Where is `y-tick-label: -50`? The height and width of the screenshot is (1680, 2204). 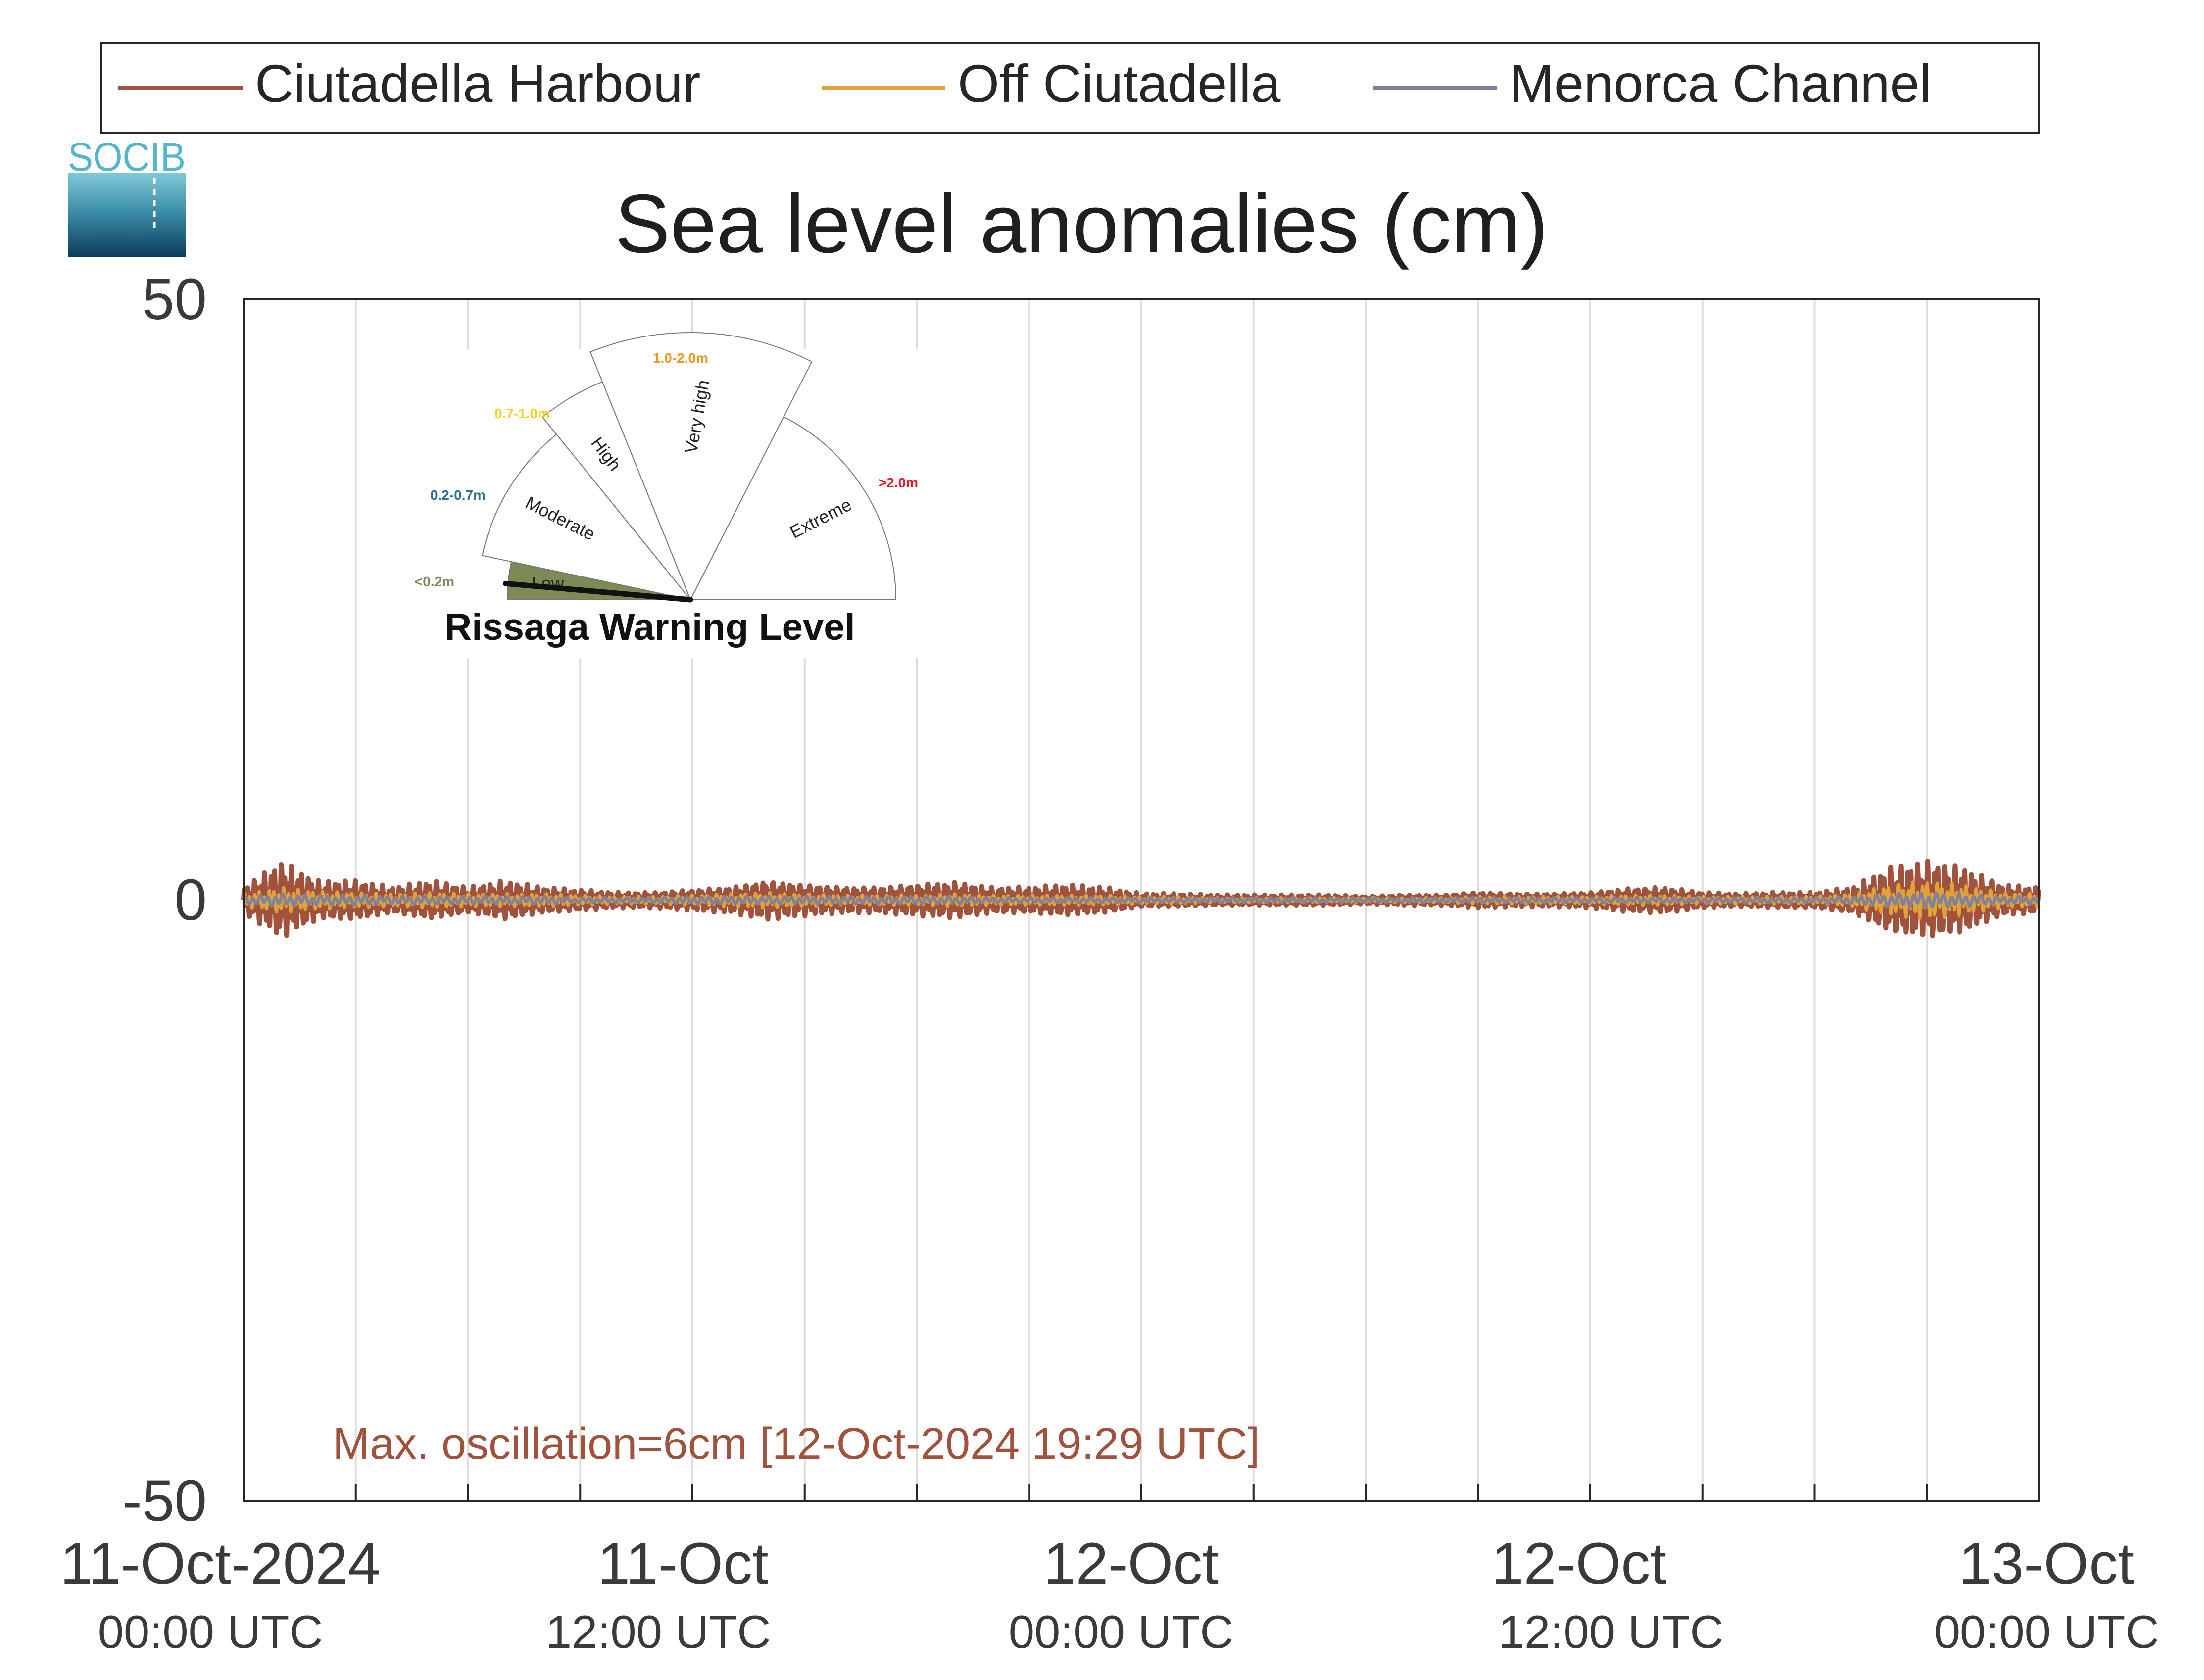 y-tick-label: -50 is located at coordinates (164, 1501).